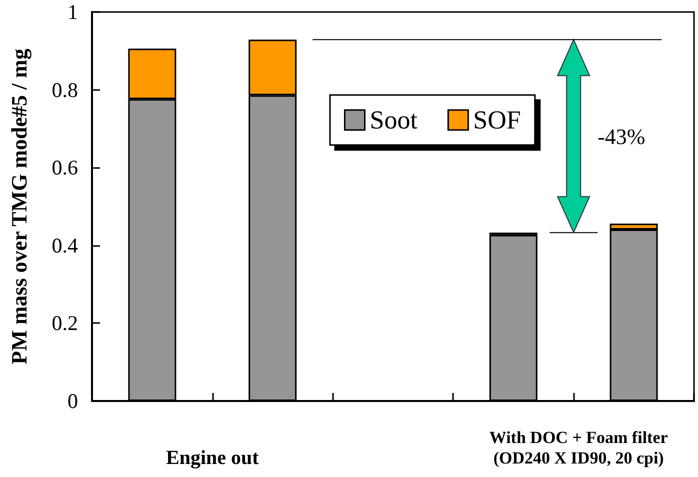 This screenshot has height=477, width=698. I want to click on y-axis-title: PM mass over TMG mode#5 / mg, so click(19, 206).